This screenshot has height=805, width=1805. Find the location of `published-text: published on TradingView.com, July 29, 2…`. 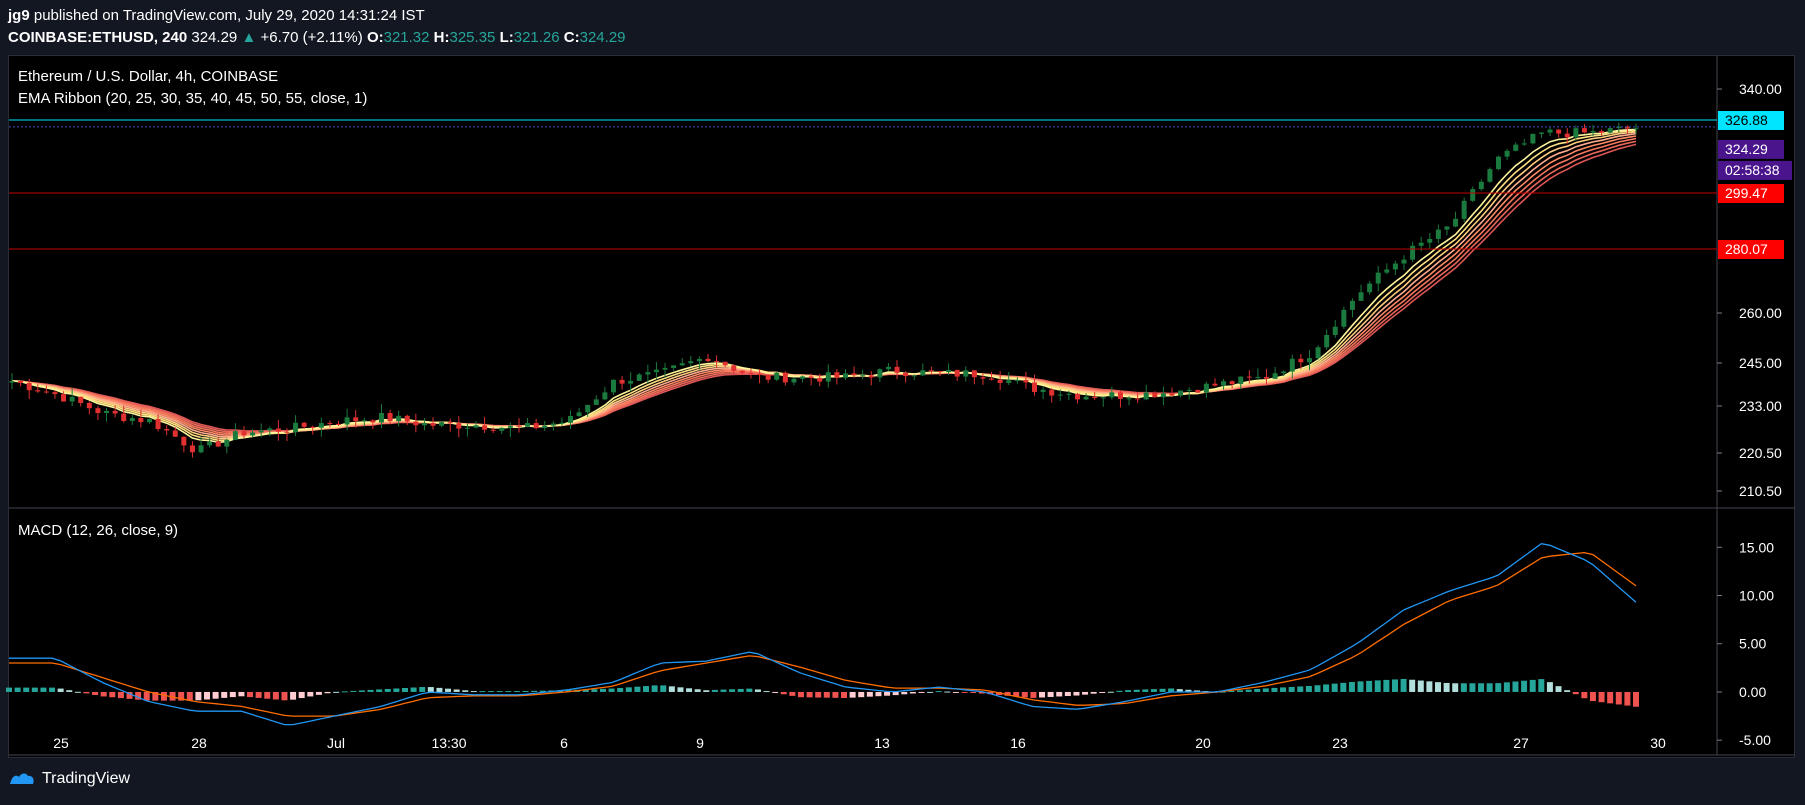

published-text: published on TradingView.com, July 29, 2… is located at coordinates (229, 15).